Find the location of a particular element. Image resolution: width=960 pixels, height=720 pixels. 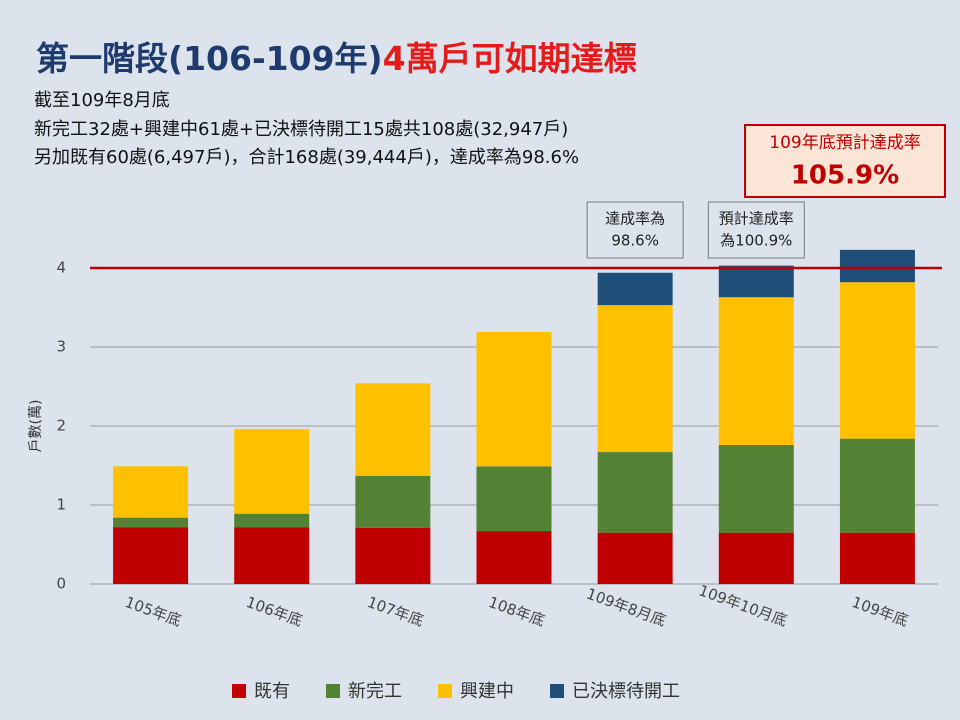

highlight-box is located at coordinates (845, 161).